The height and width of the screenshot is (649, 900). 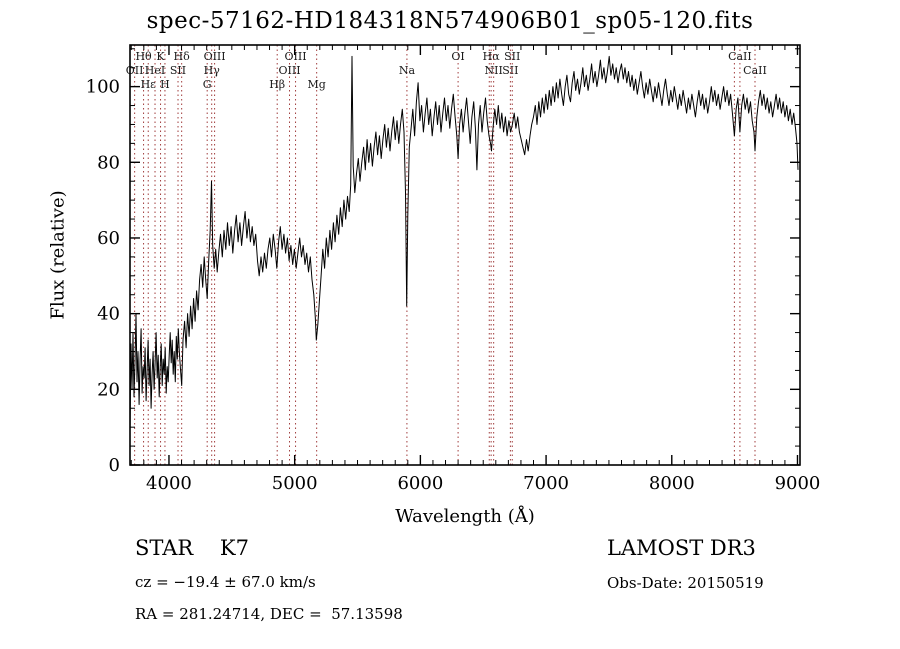 I want to click on y-tick-label: 60, so click(x=108, y=238).